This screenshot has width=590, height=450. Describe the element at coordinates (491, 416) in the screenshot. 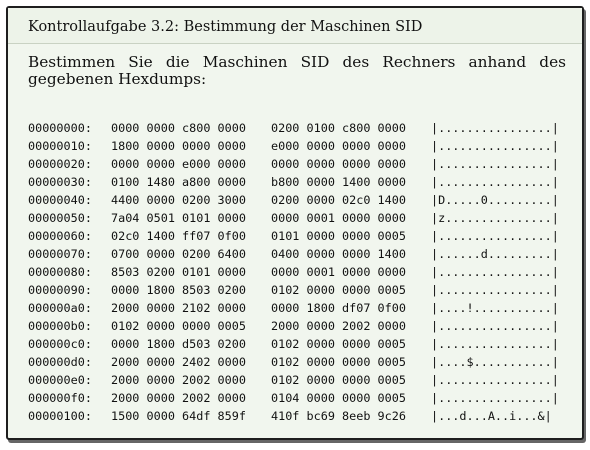

I see `hex-ascii: |...d...A..i...&|` at that location.